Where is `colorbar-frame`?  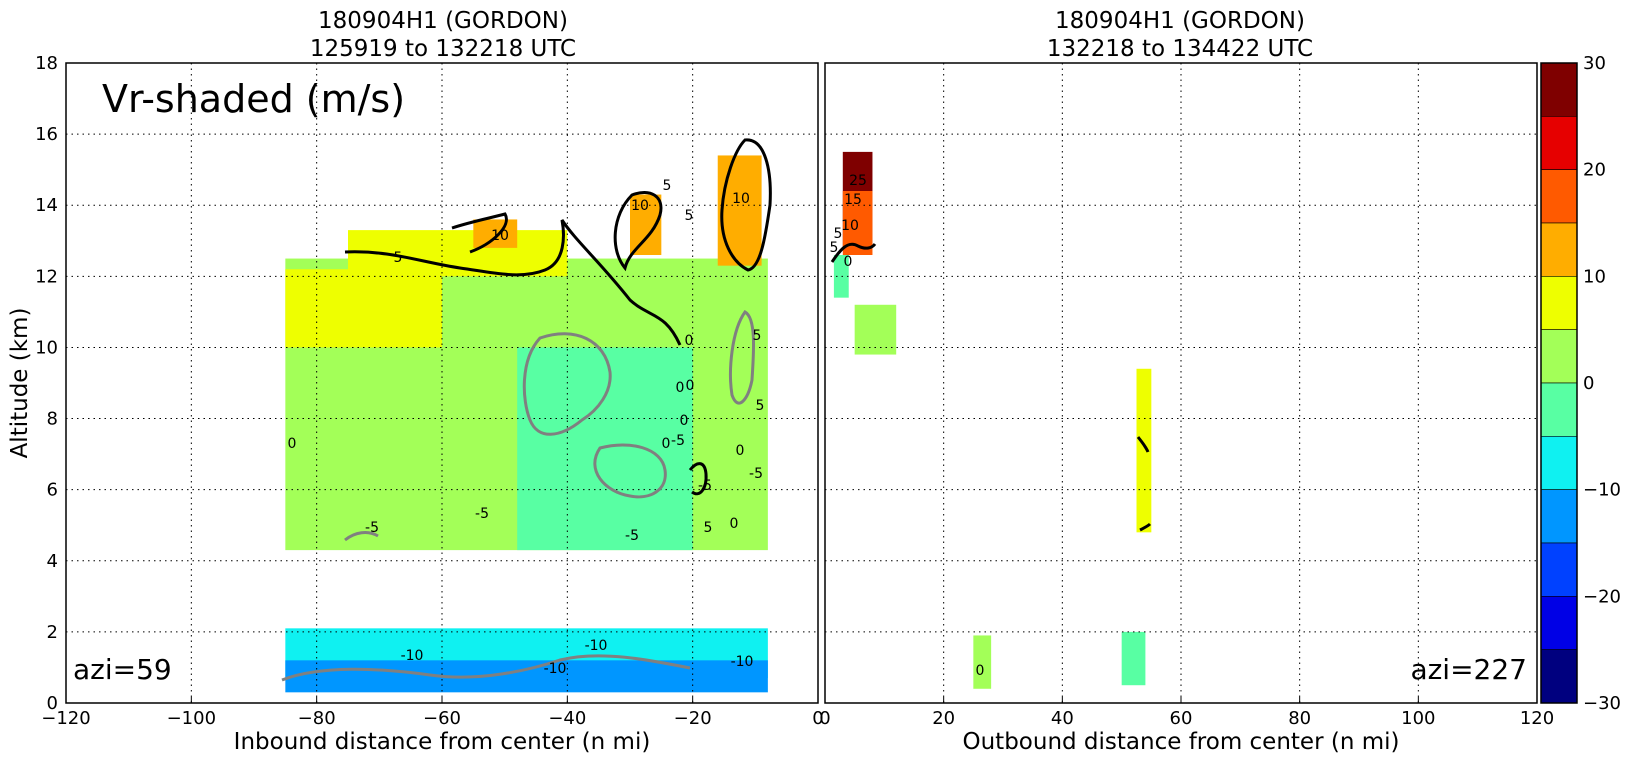 colorbar-frame is located at coordinates (1559, 383).